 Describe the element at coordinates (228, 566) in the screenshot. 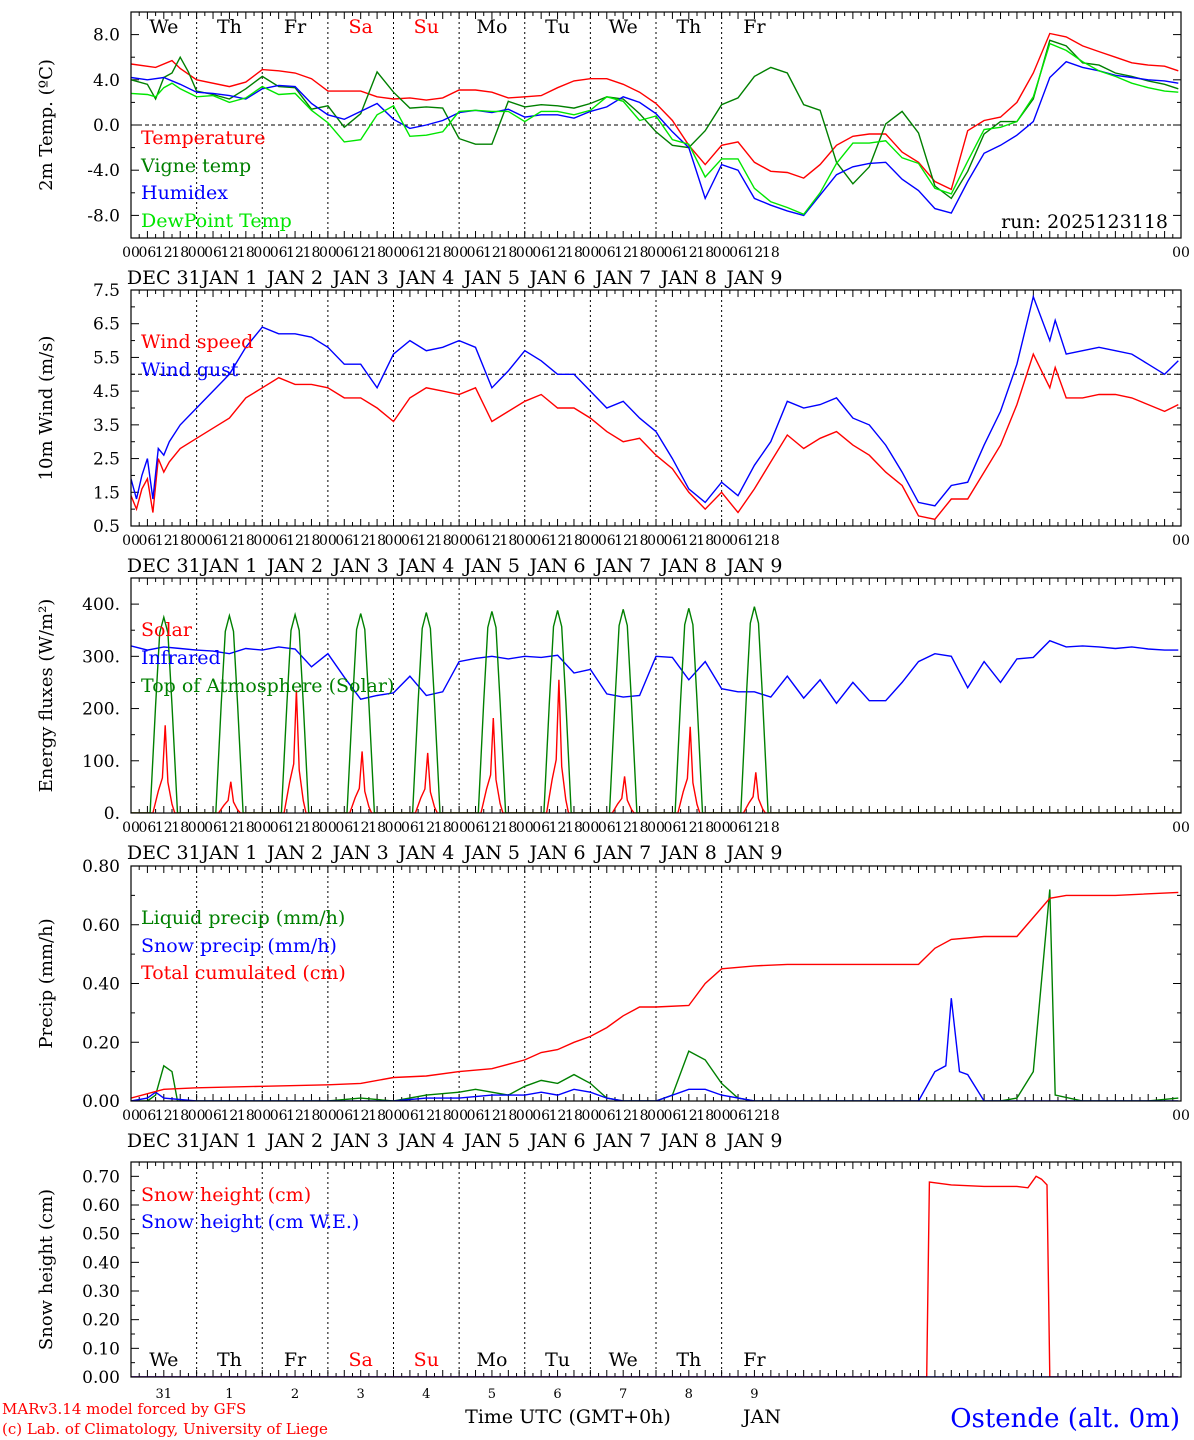

I see `x-date-label: JAN 1` at that location.